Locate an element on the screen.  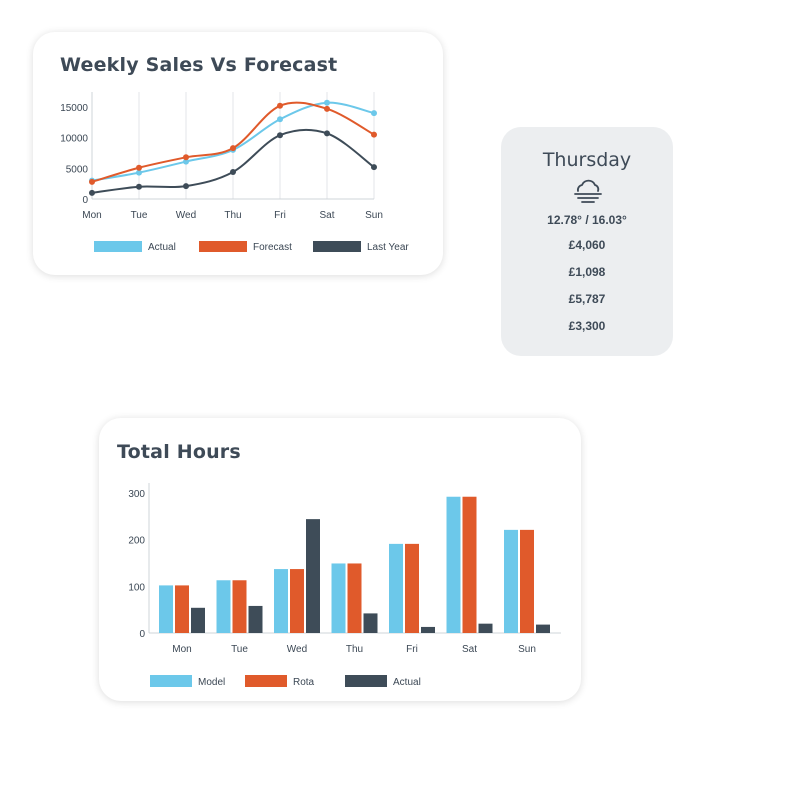
y-tick-label: 10000 is located at coordinates (74, 139).